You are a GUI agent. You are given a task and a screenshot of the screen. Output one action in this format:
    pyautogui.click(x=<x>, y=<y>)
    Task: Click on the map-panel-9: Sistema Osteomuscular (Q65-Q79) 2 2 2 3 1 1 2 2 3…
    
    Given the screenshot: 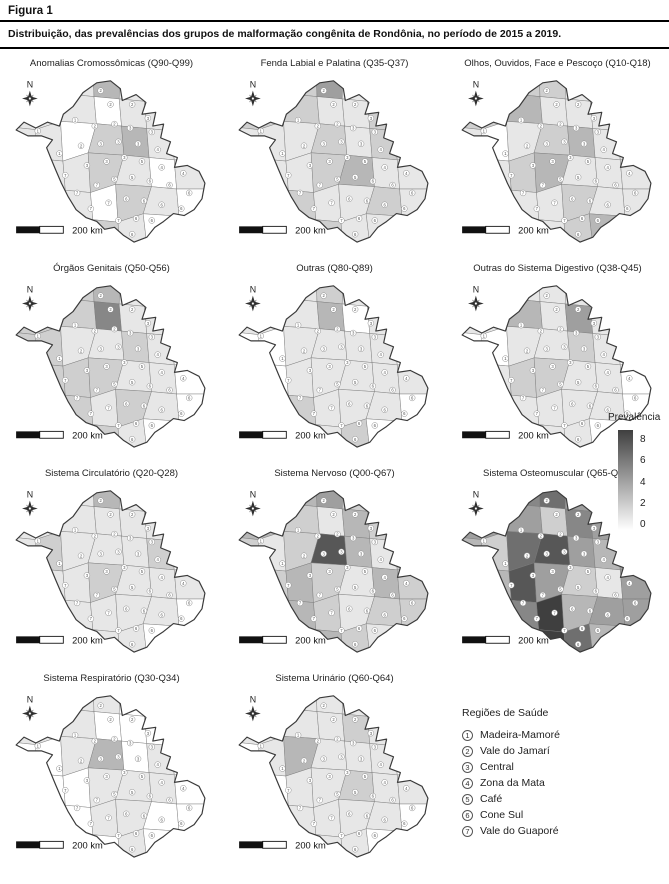 What is the action you would take?
    pyautogui.click(x=557, y=566)
    